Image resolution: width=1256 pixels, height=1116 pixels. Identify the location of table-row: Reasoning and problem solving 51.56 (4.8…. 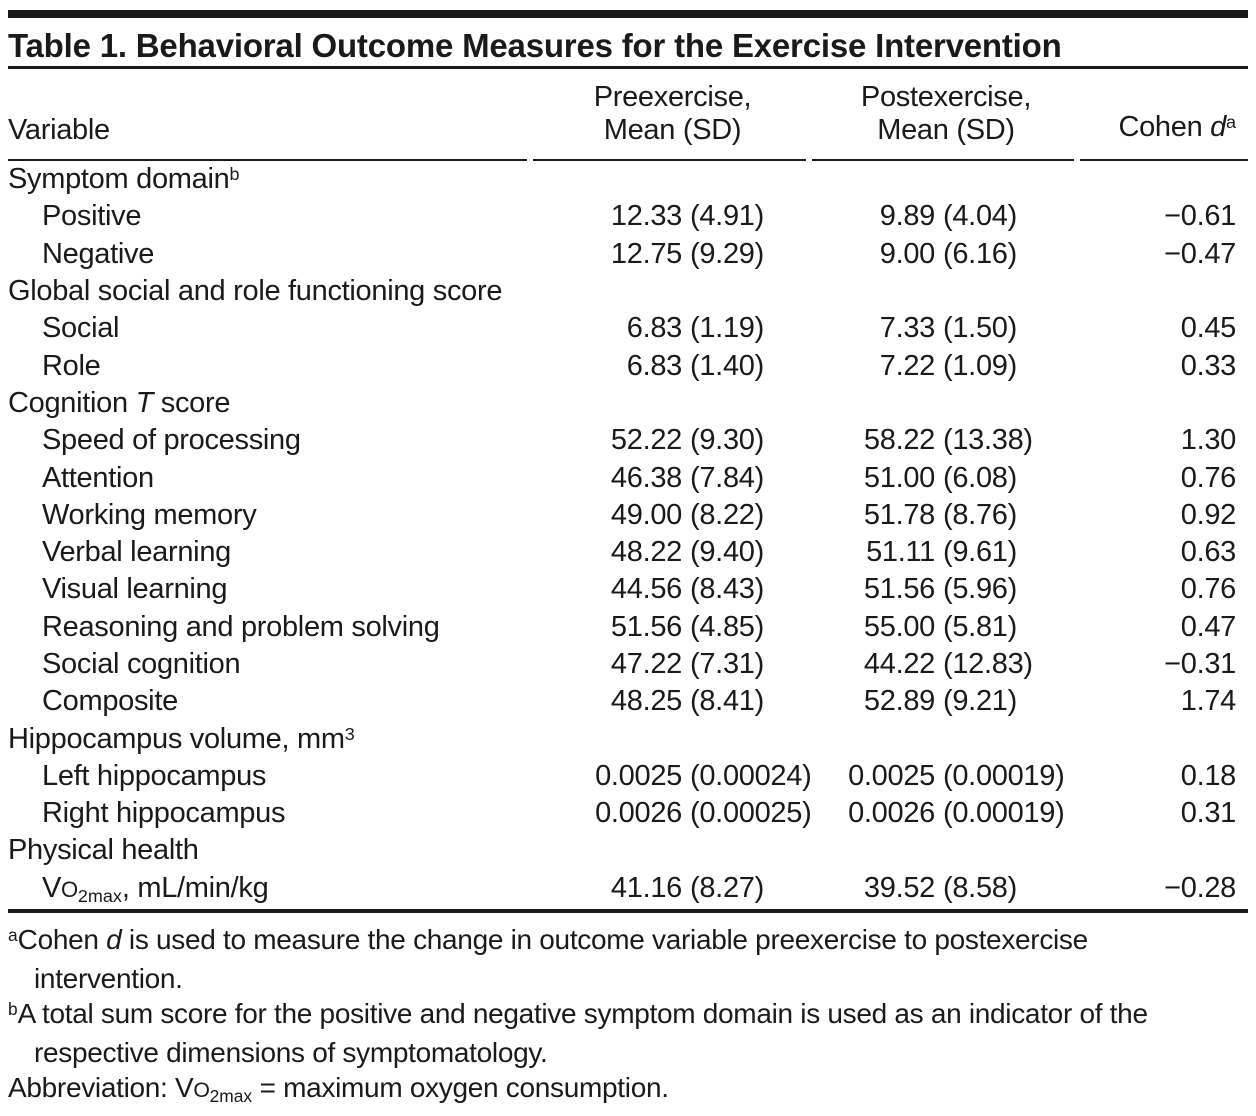
(628, 627).